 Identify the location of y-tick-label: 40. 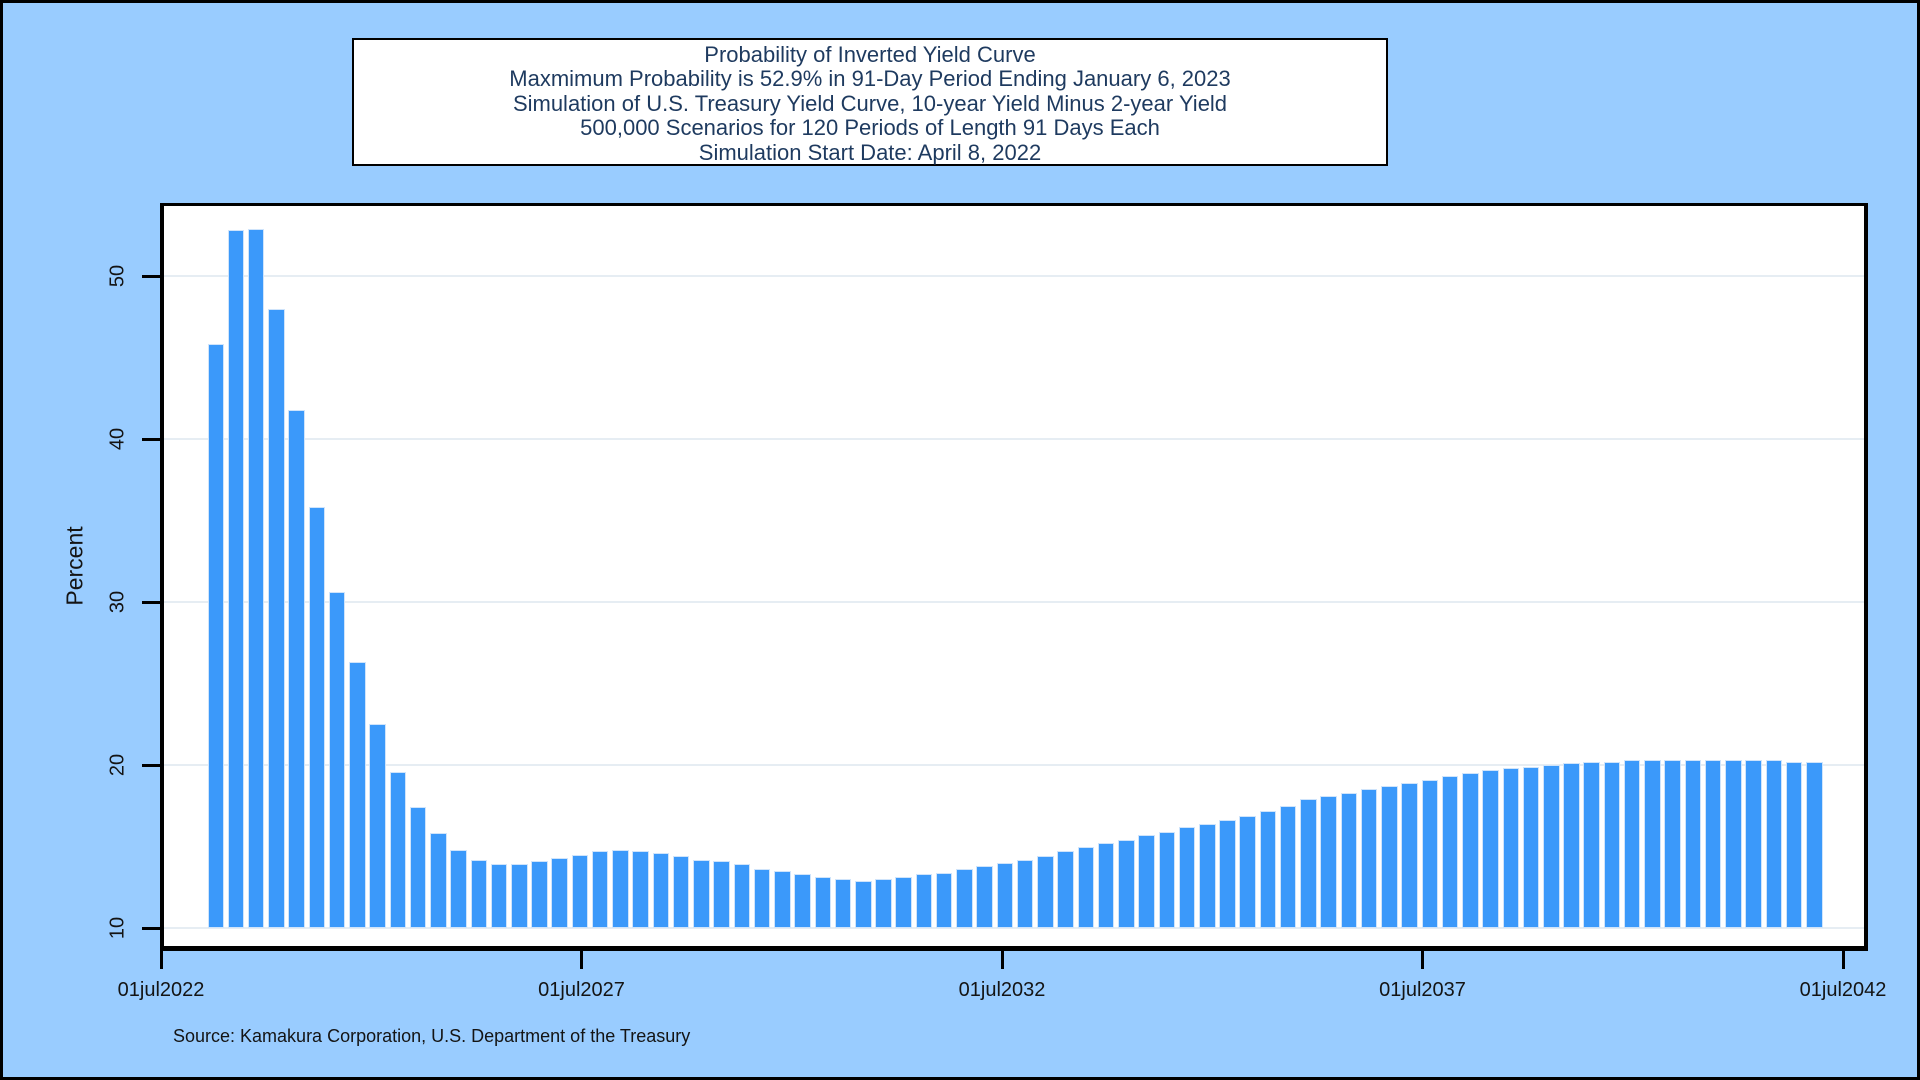
(117, 439).